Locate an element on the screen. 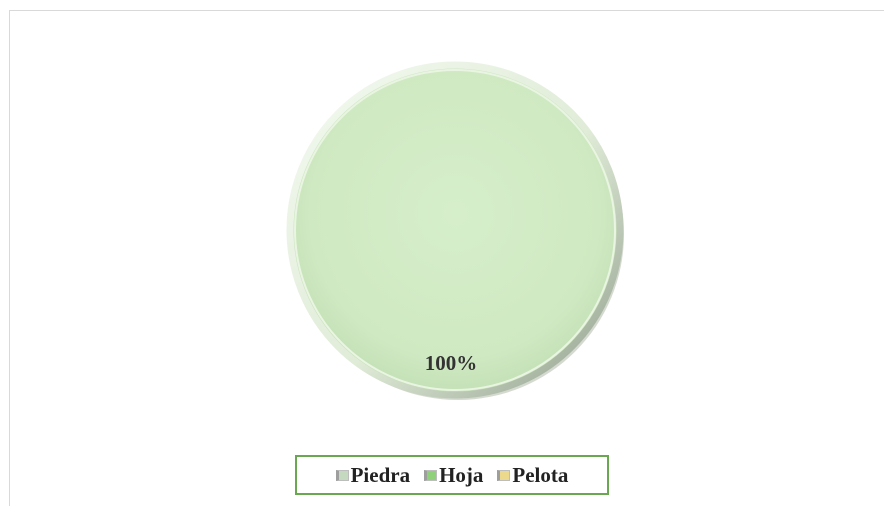  legend-item-pelota: Pelota is located at coordinates (532, 475).